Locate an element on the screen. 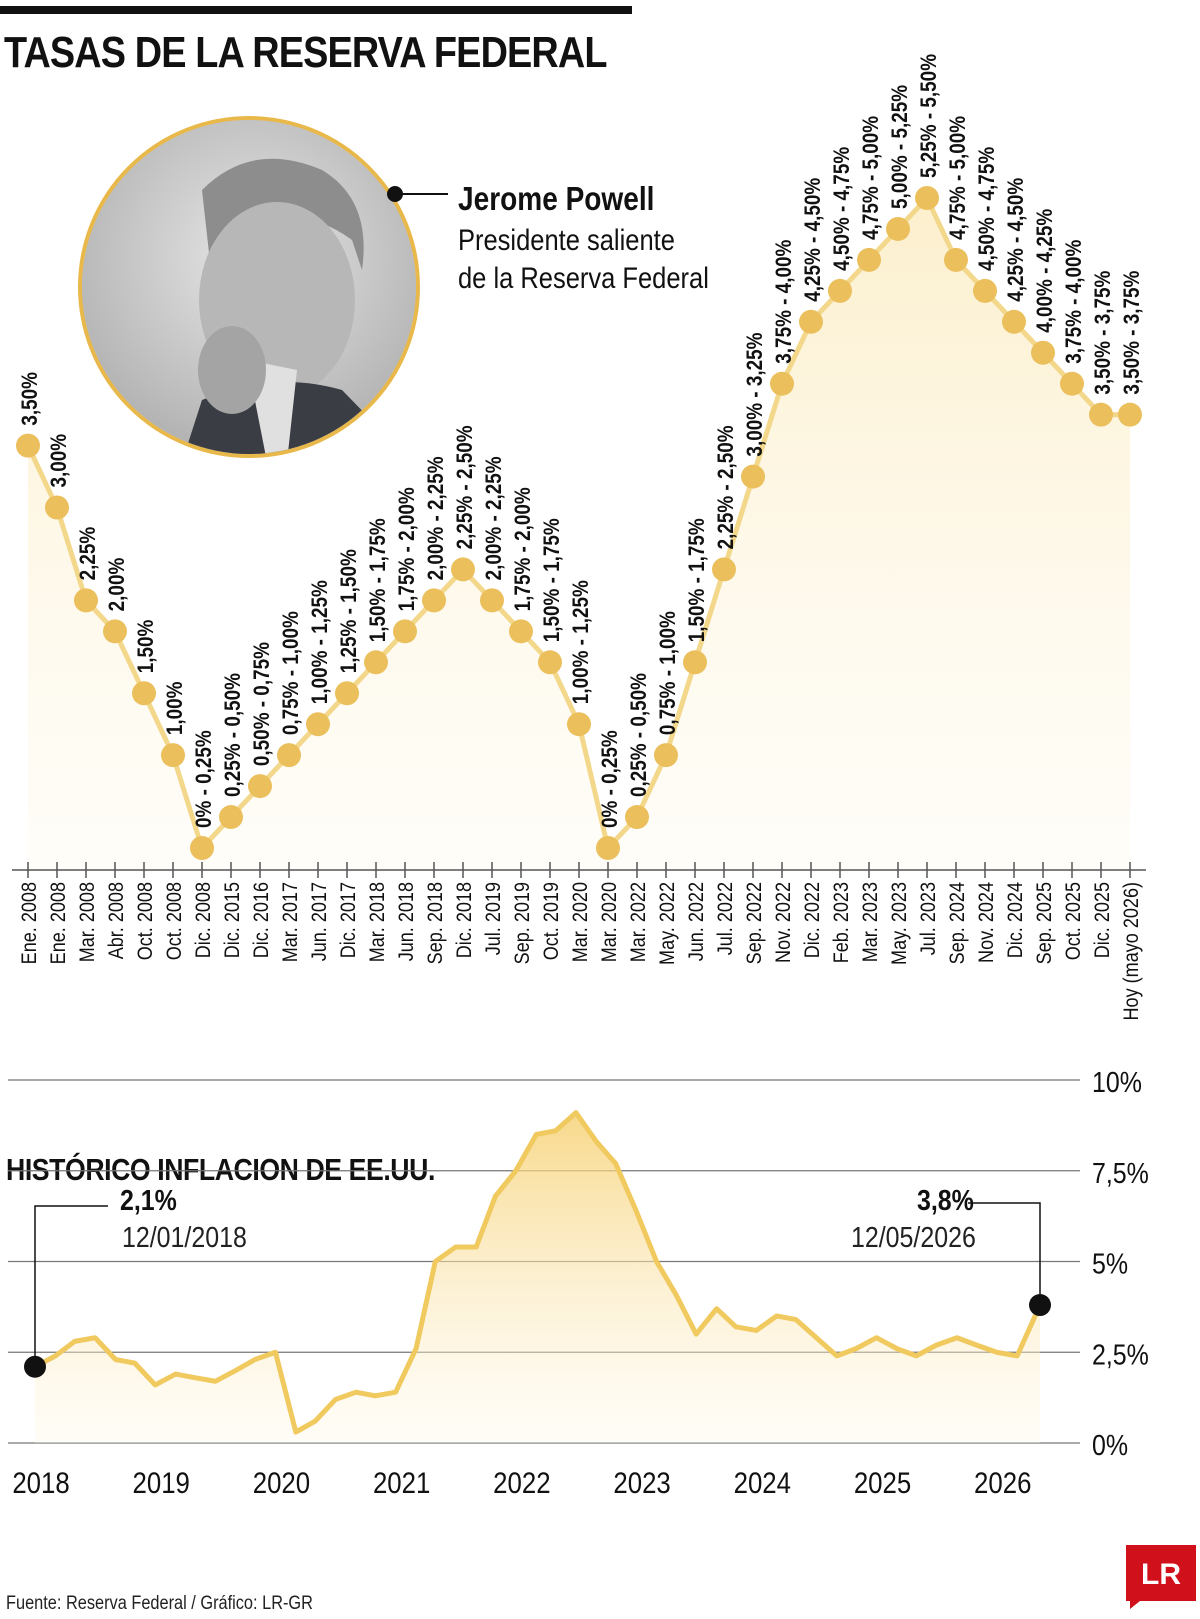  lr-logo: LR is located at coordinates (1161, 1577).